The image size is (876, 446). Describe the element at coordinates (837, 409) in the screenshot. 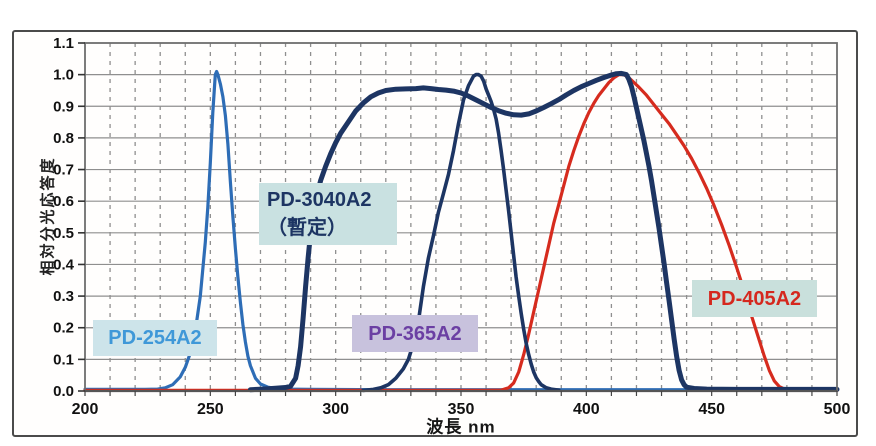

I see `x-tick-label: 500` at that location.